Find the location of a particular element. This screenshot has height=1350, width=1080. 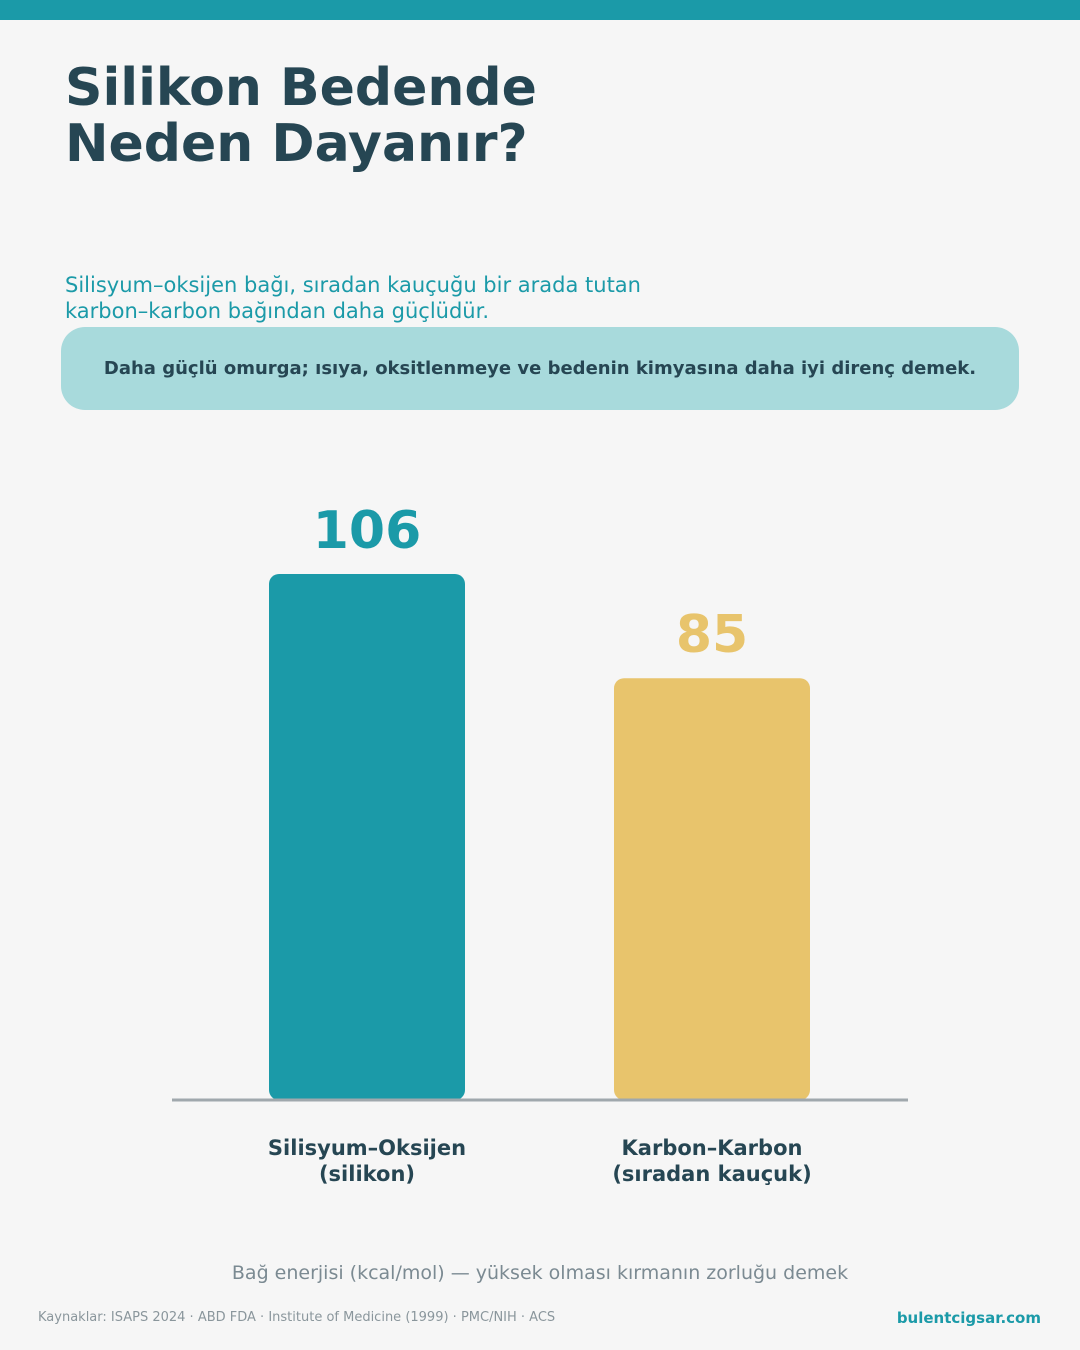

x-tick-label: Silisyum–Oksijen (silikon) is located at coordinates (367, 1161).